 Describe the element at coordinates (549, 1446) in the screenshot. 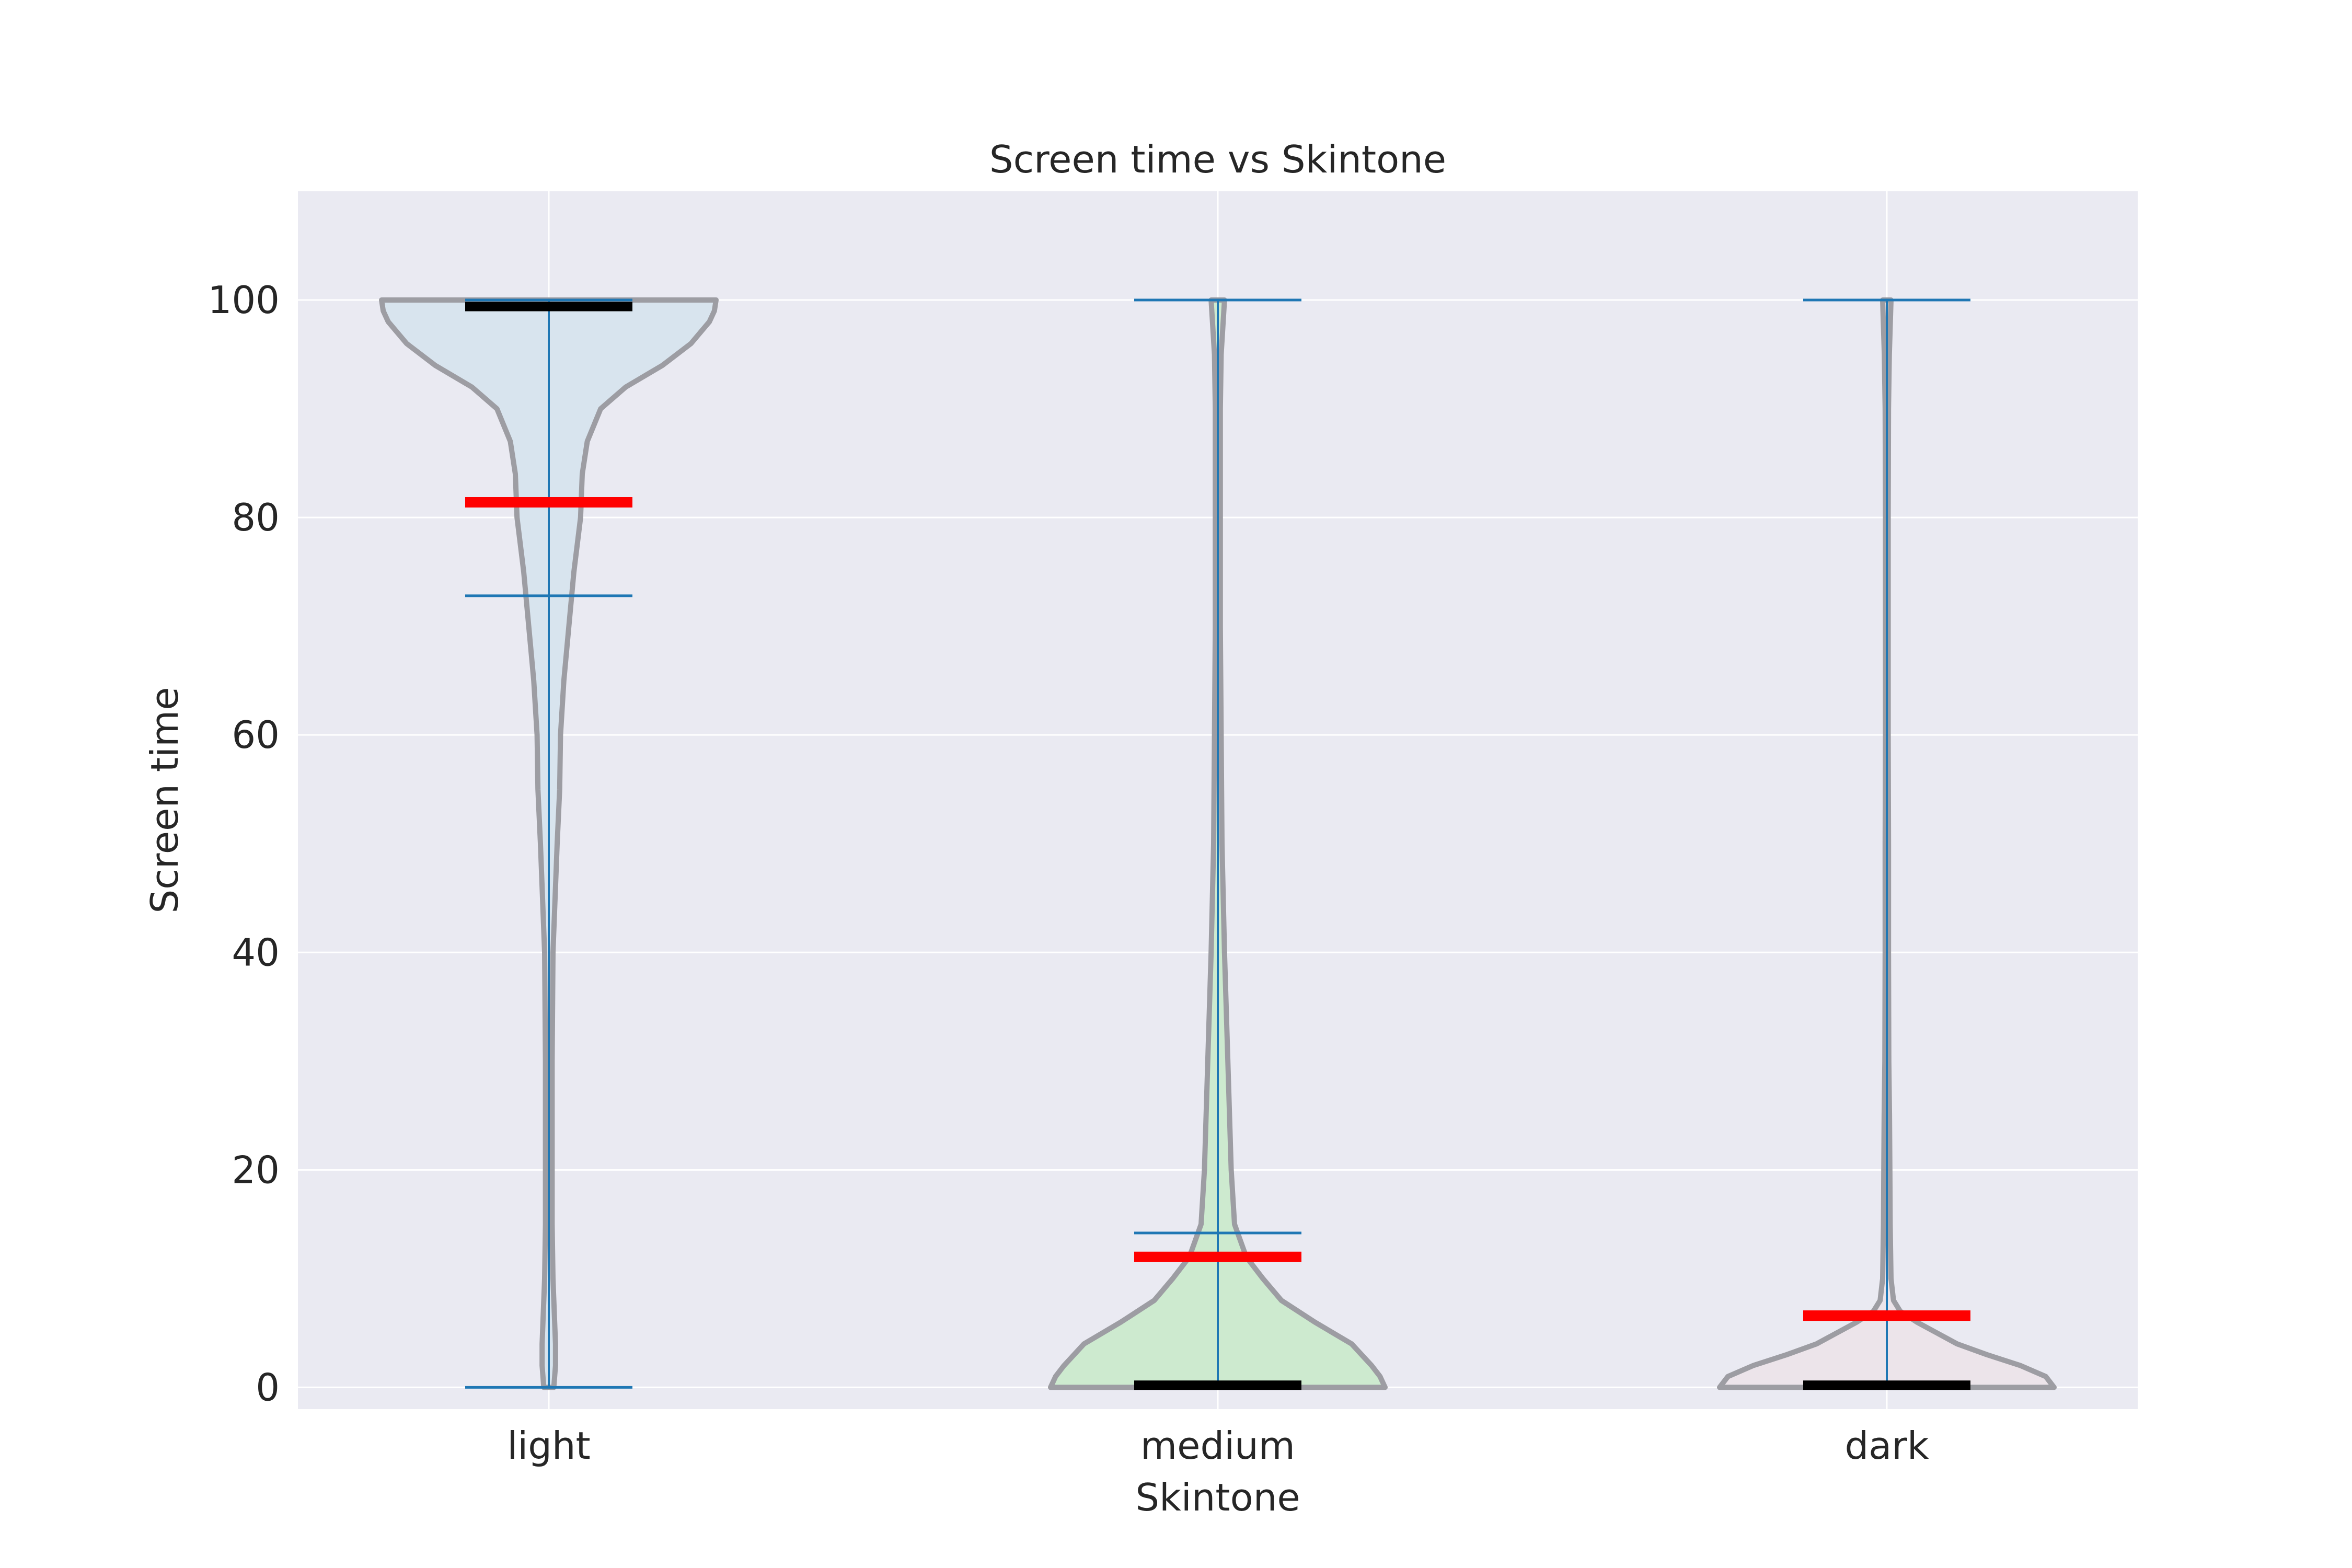

I see `x-tick-label: light` at that location.